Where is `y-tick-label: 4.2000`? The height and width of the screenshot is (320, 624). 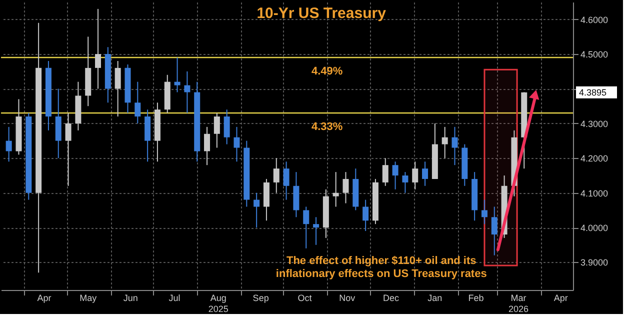
y-tick-label: 4.2000 is located at coordinates (594, 159).